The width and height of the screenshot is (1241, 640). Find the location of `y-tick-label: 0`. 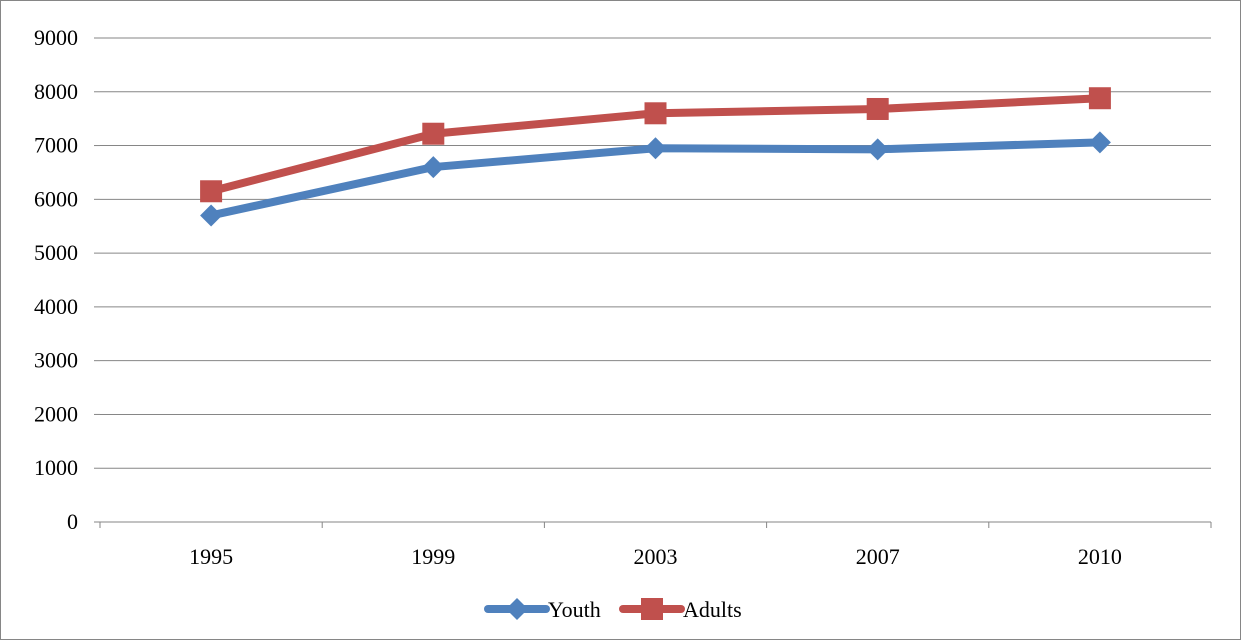

y-tick-label: 0 is located at coordinates (72, 521).